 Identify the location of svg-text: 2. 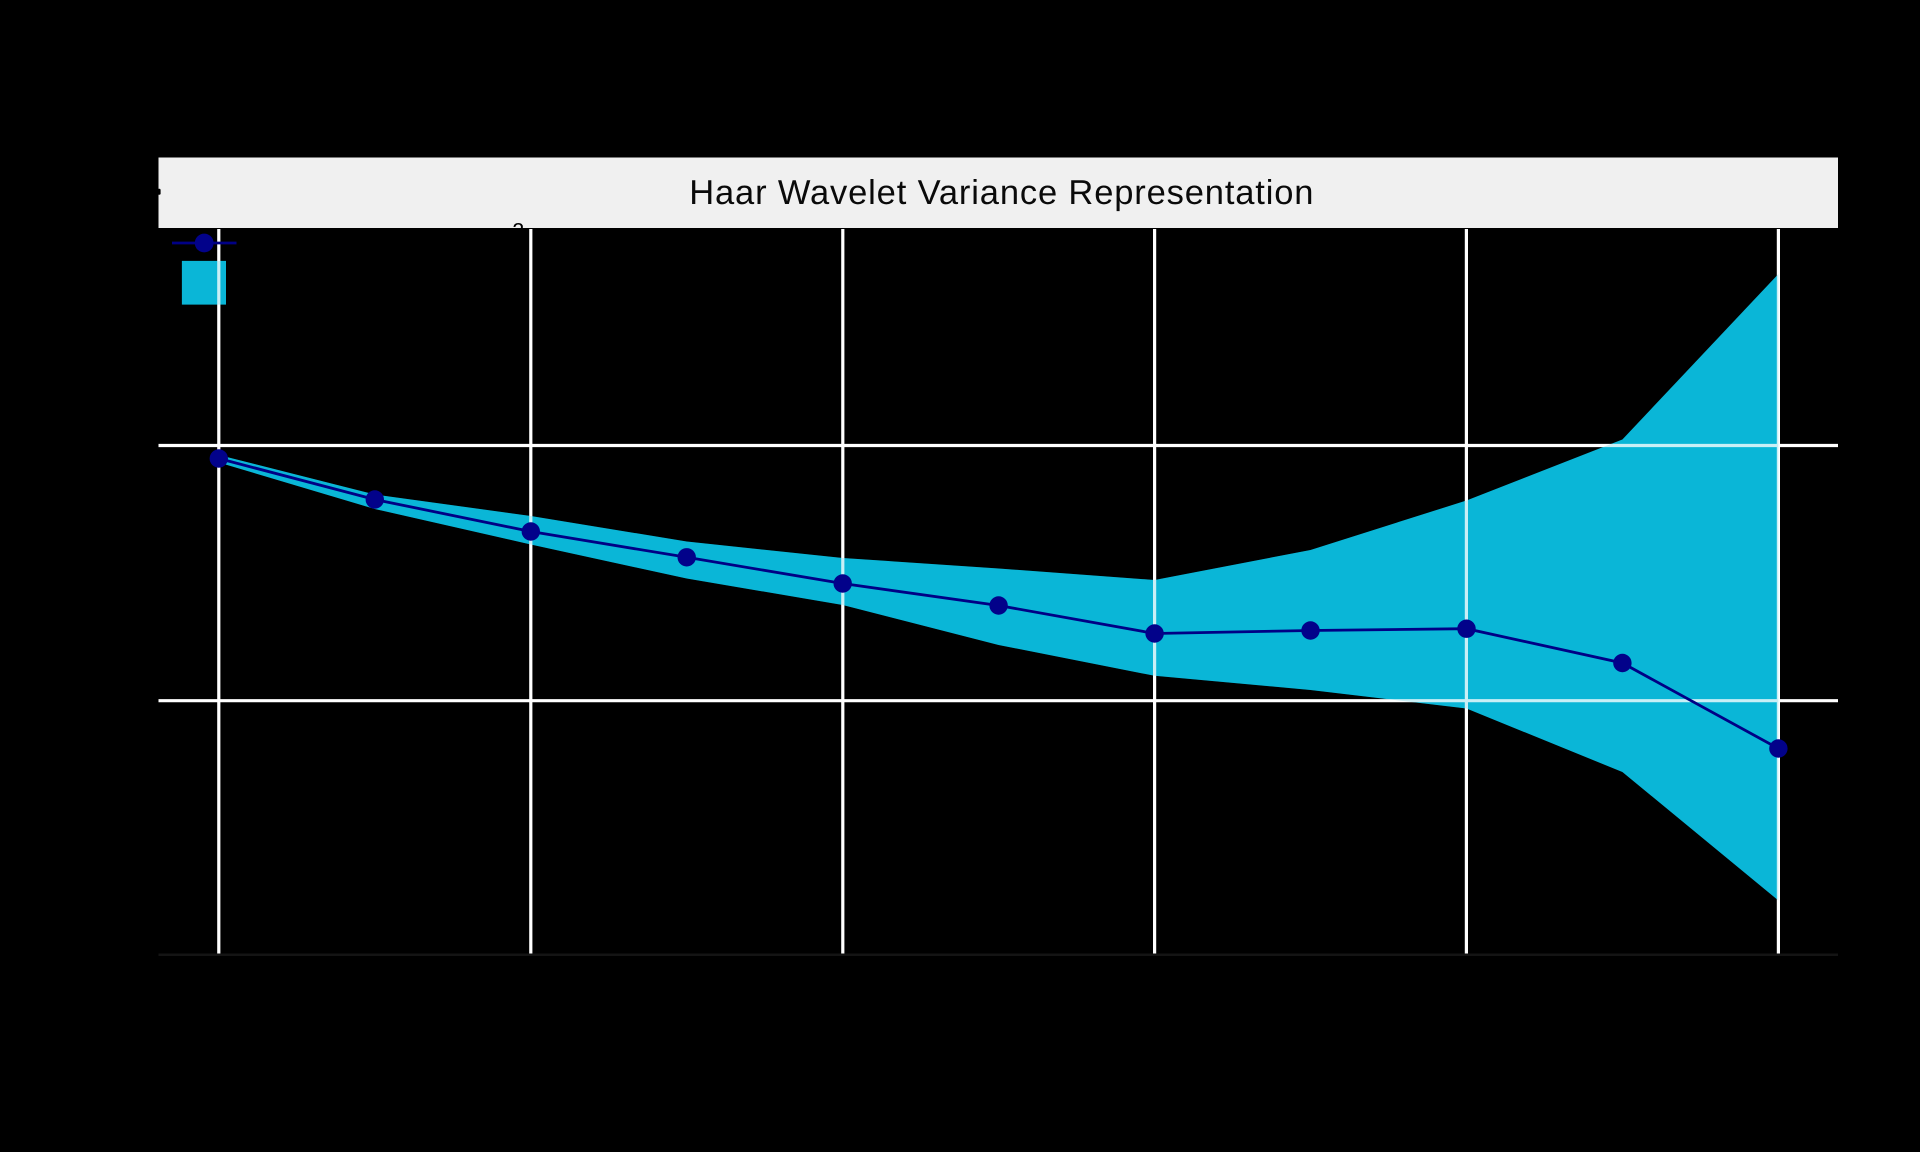
(518, 231).